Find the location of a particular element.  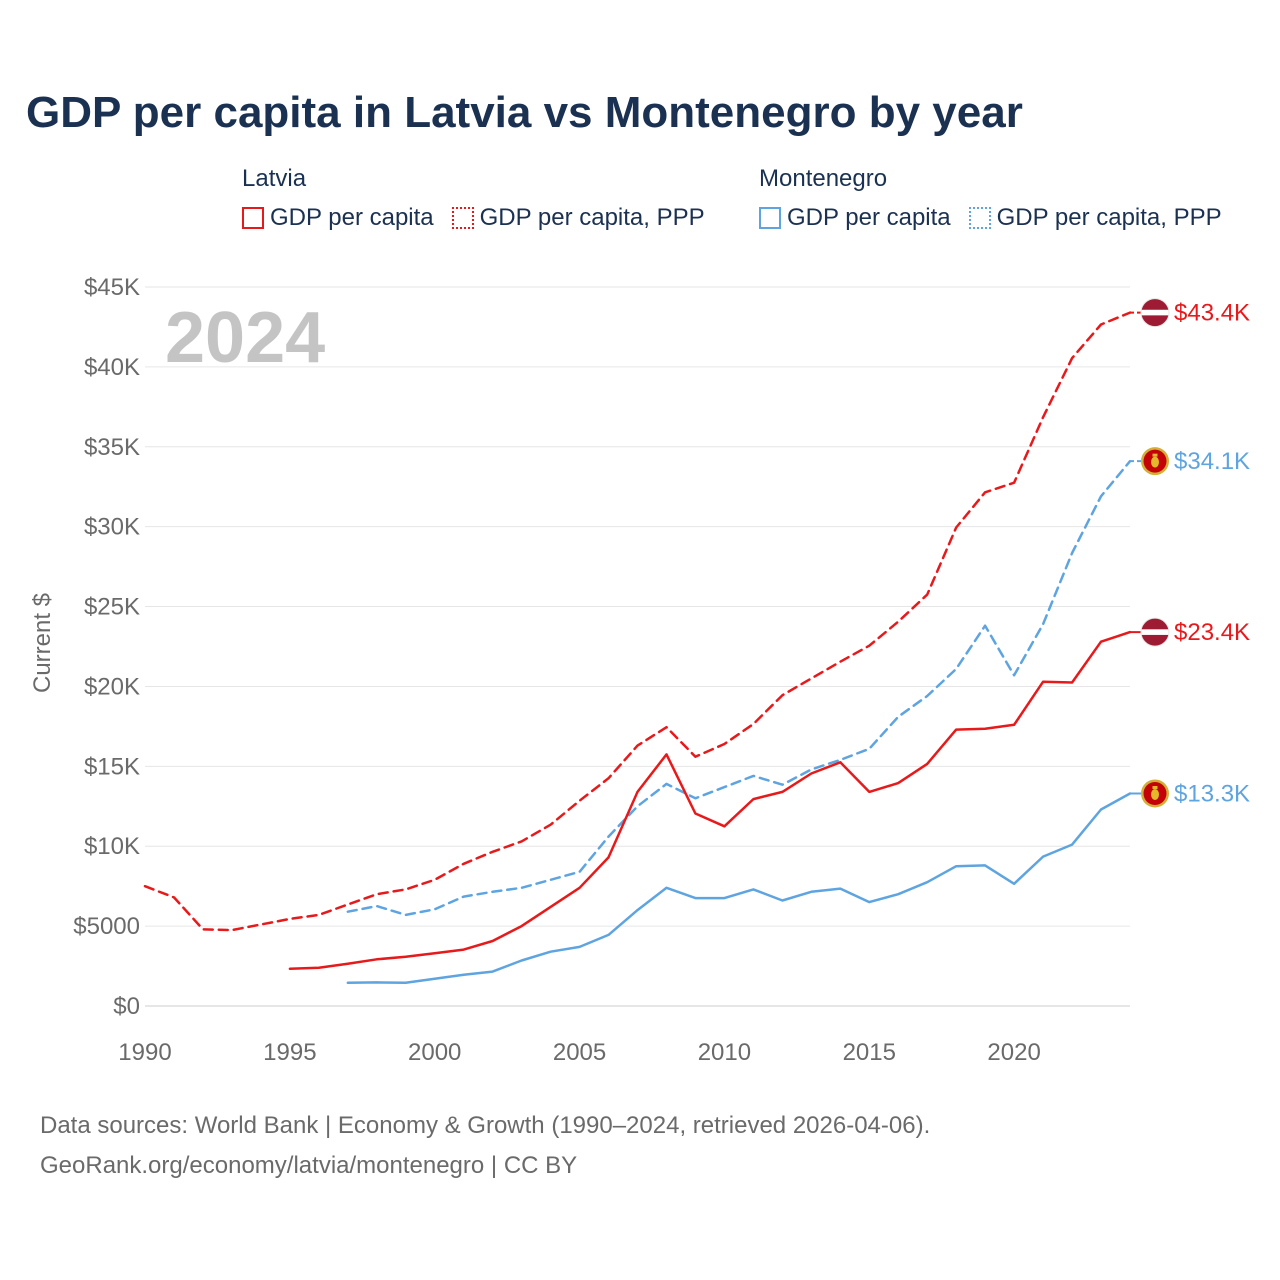

legend-item-latvia-gdp: GDP per capita is located at coordinates (338, 218).